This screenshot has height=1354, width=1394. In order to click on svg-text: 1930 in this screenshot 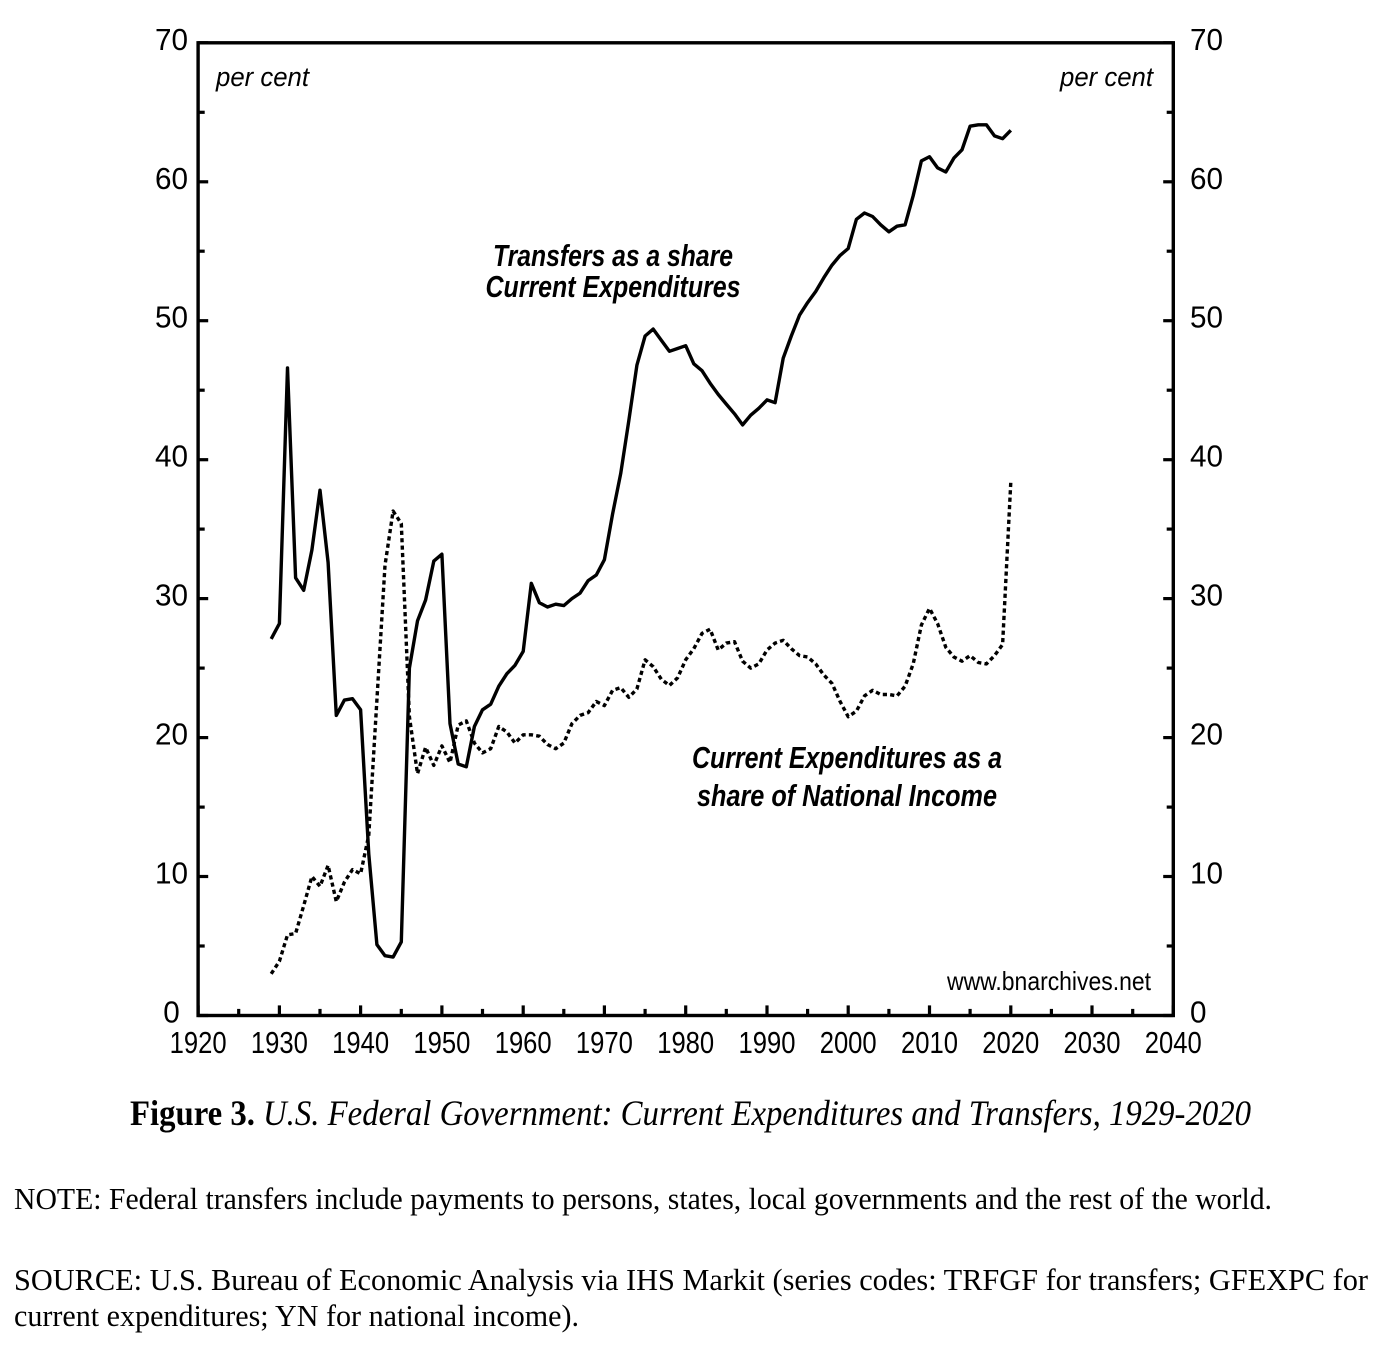, I will do `click(279, 1043)`.